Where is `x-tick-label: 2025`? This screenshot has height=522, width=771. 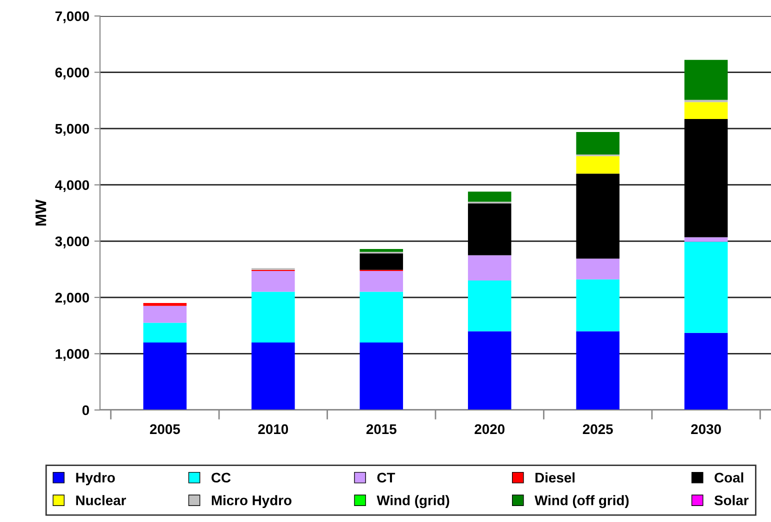 x-tick-label: 2025 is located at coordinates (597, 429).